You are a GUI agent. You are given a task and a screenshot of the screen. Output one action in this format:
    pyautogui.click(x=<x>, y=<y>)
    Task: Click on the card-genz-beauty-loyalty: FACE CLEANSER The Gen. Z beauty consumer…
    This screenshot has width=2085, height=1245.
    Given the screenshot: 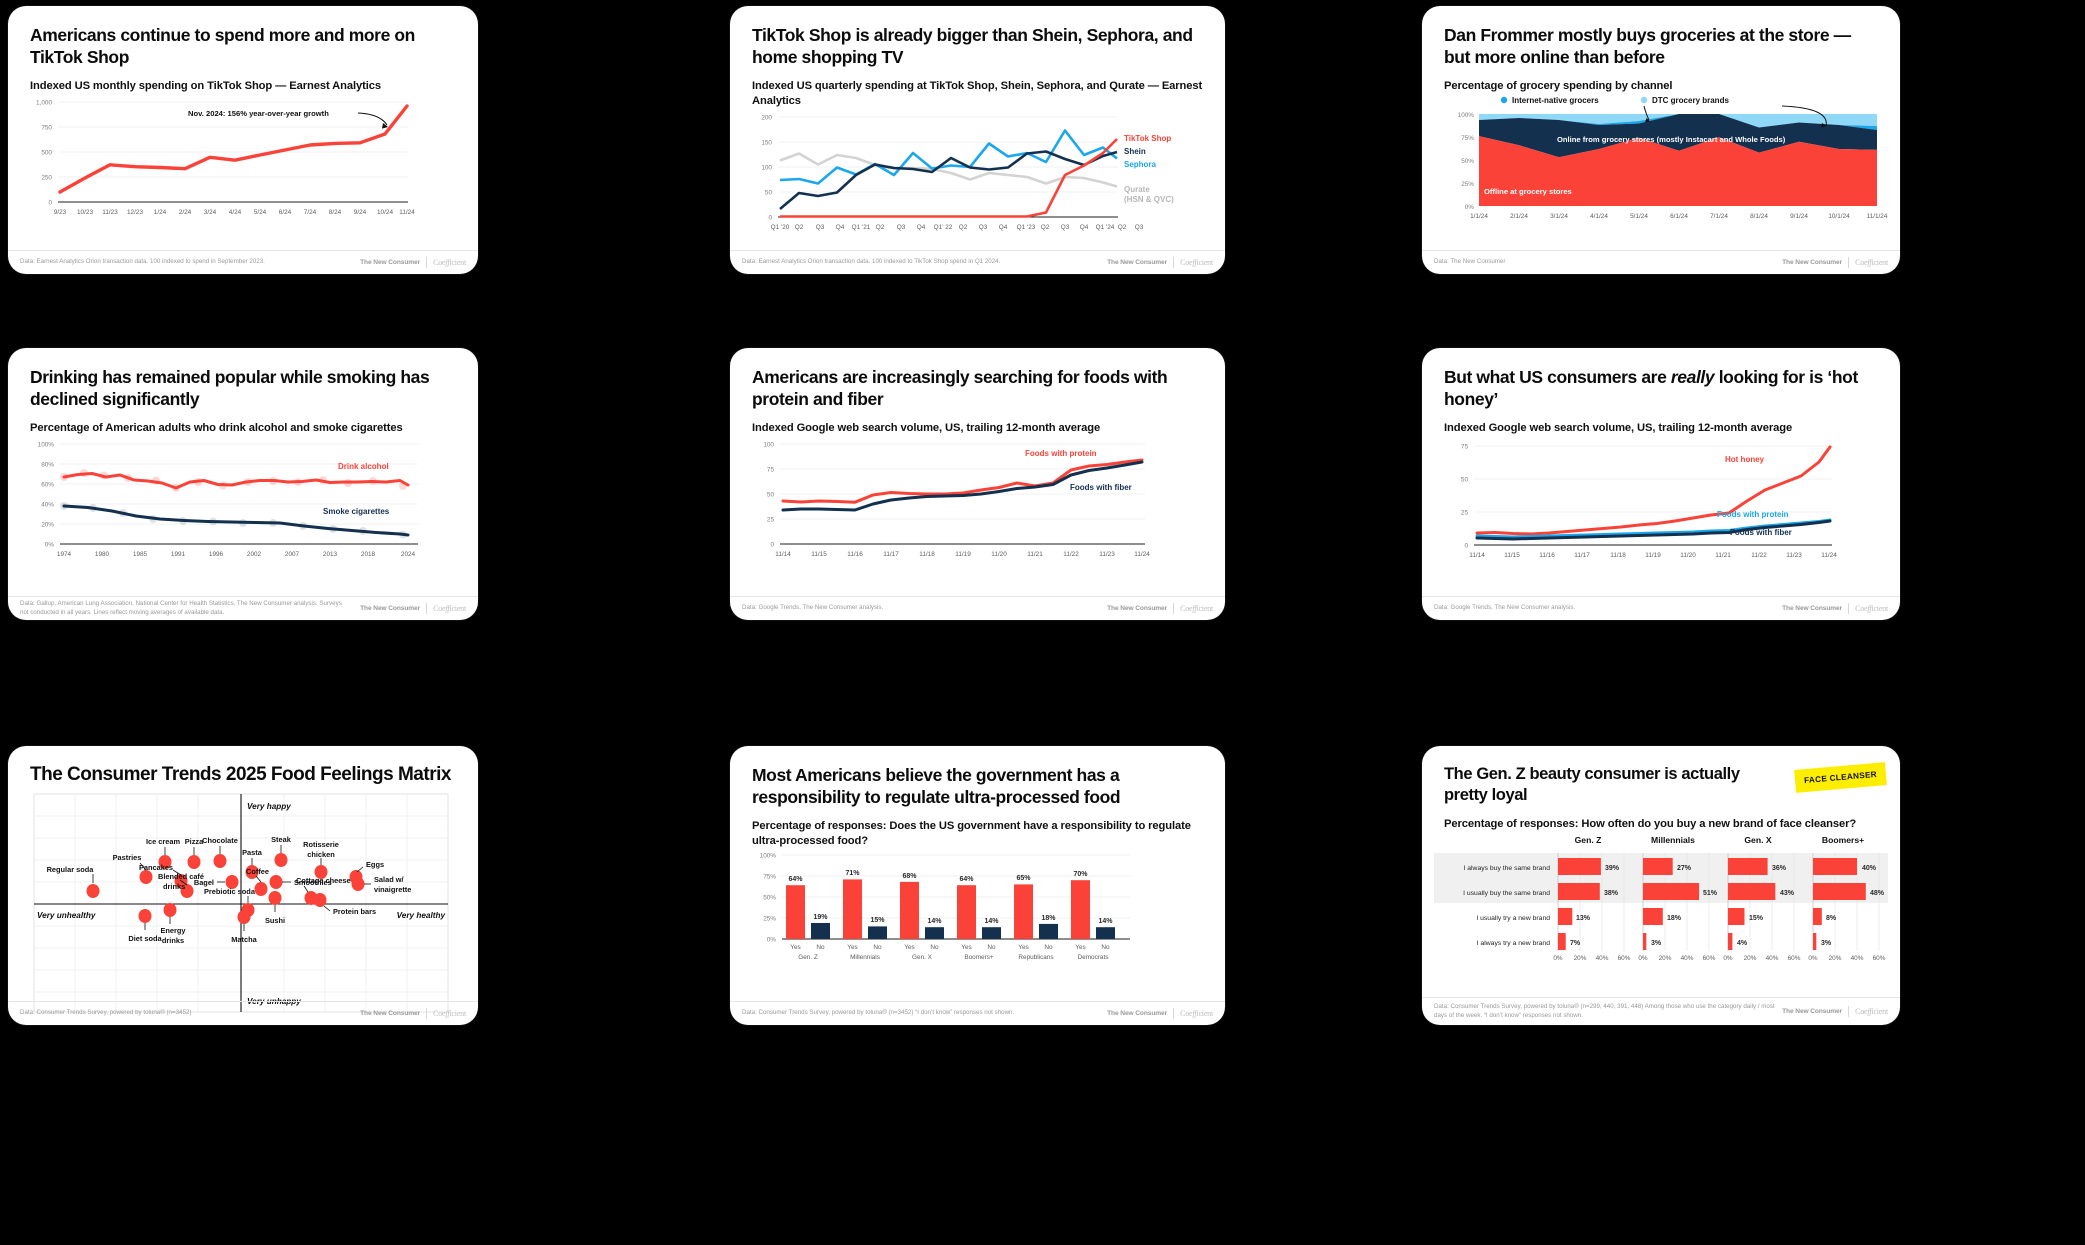 What is the action you would take?
    pyautogui.click(x=1661, y=885)
    